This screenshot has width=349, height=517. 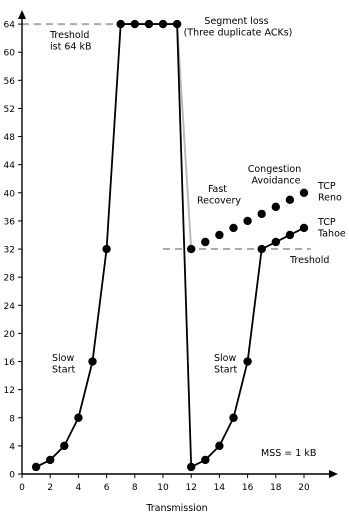 I want to click on x-tick-label: 14, so click(x=220, y=488).